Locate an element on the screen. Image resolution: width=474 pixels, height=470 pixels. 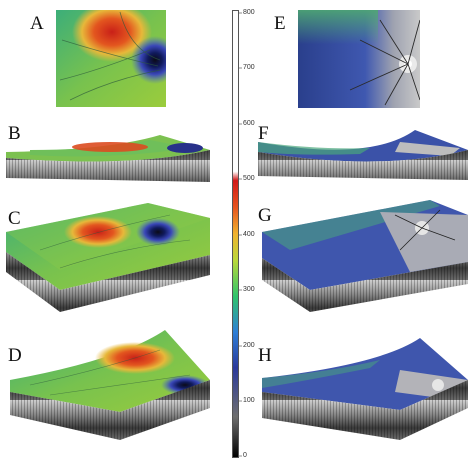
colorbar-tick-600: 600 is located at coordinates (249, 123).